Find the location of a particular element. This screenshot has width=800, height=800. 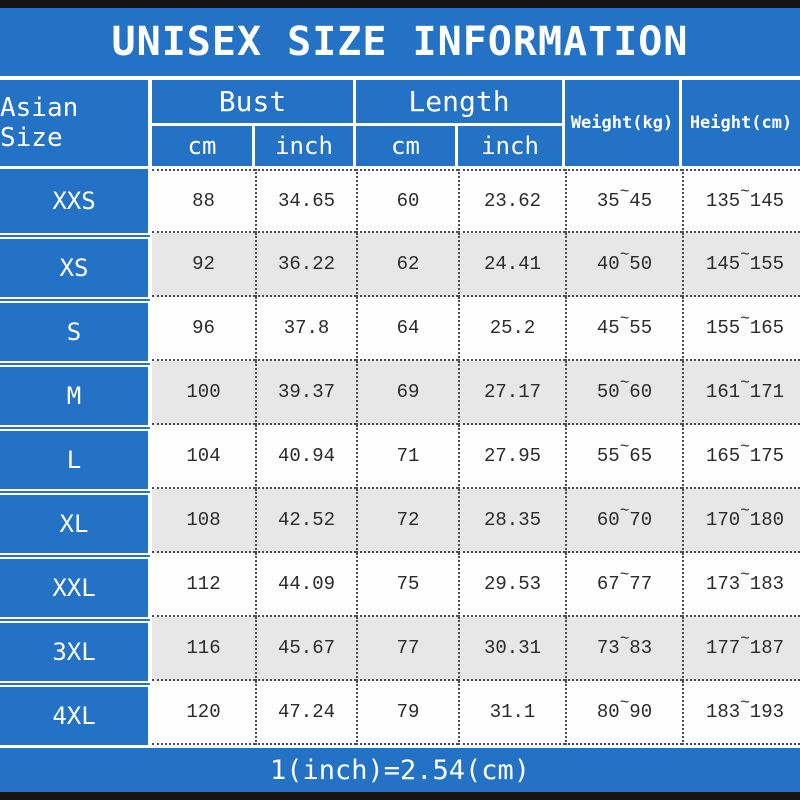

weight-min: 45 is located at coordinates (608, 328).